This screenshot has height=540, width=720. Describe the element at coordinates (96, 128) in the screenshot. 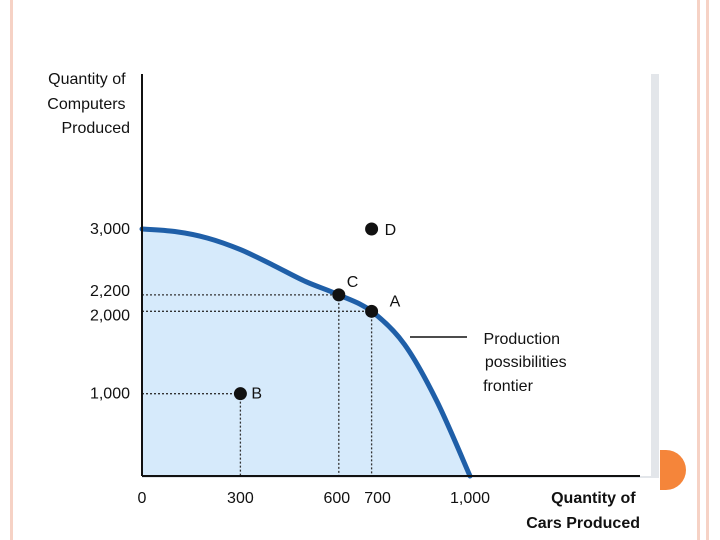

I see `y-axis-title-line-3: Produced` at that location.